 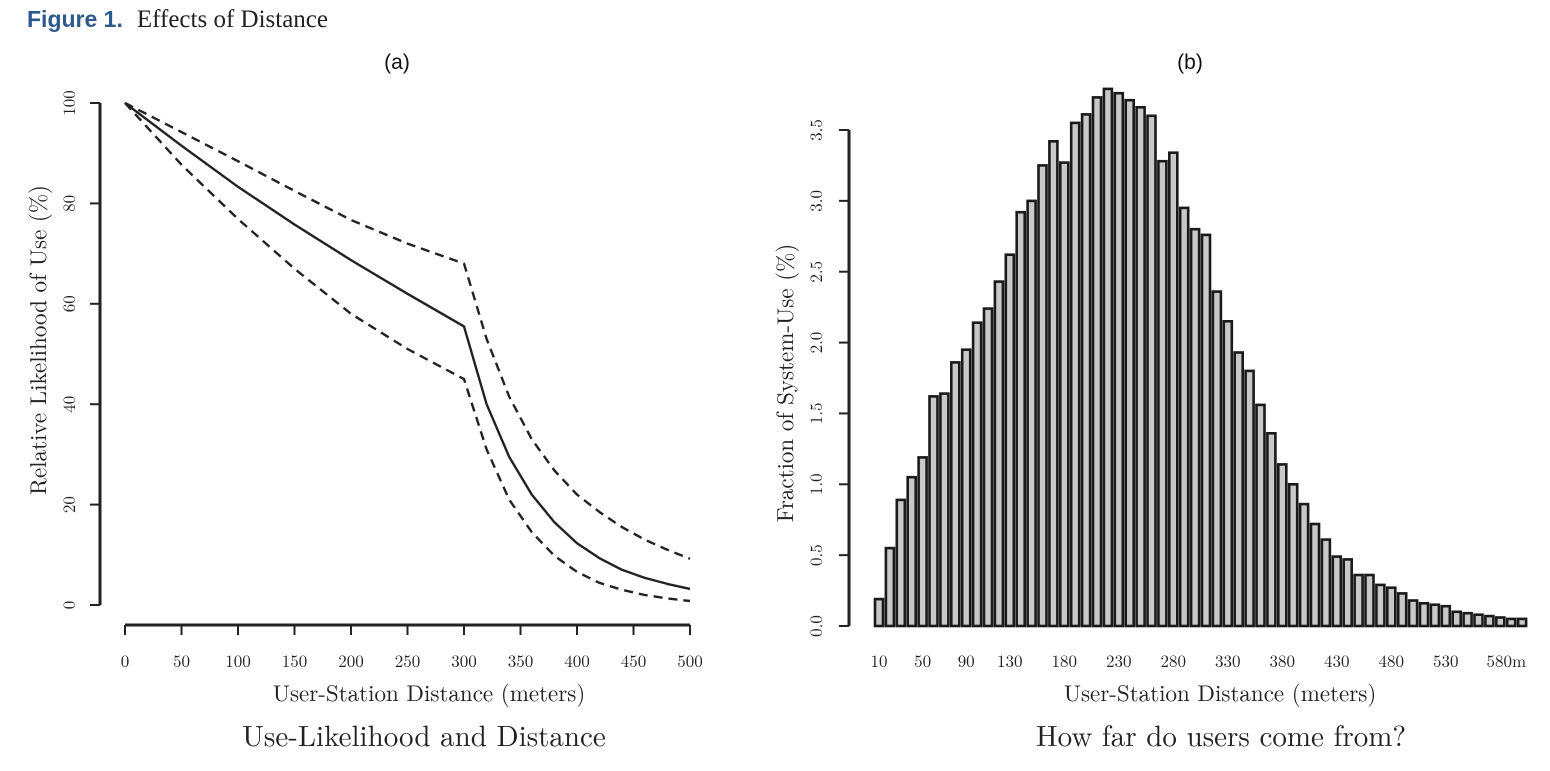 What do you see at coordinates (577, 660) in the screenshot?
I see `x-tick-label-a: 400` at bounding box center [577, 660].